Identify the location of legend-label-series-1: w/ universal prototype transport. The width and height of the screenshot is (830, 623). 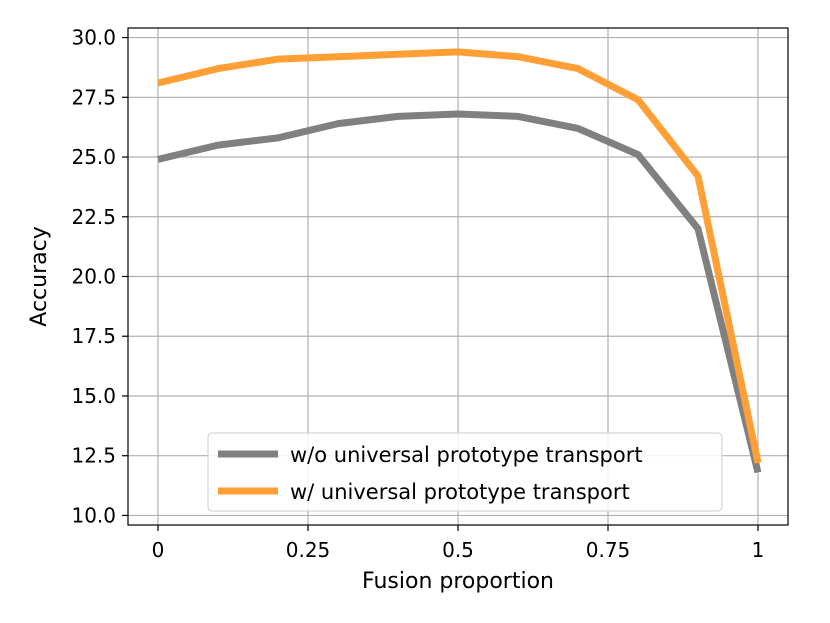
(460, 492).